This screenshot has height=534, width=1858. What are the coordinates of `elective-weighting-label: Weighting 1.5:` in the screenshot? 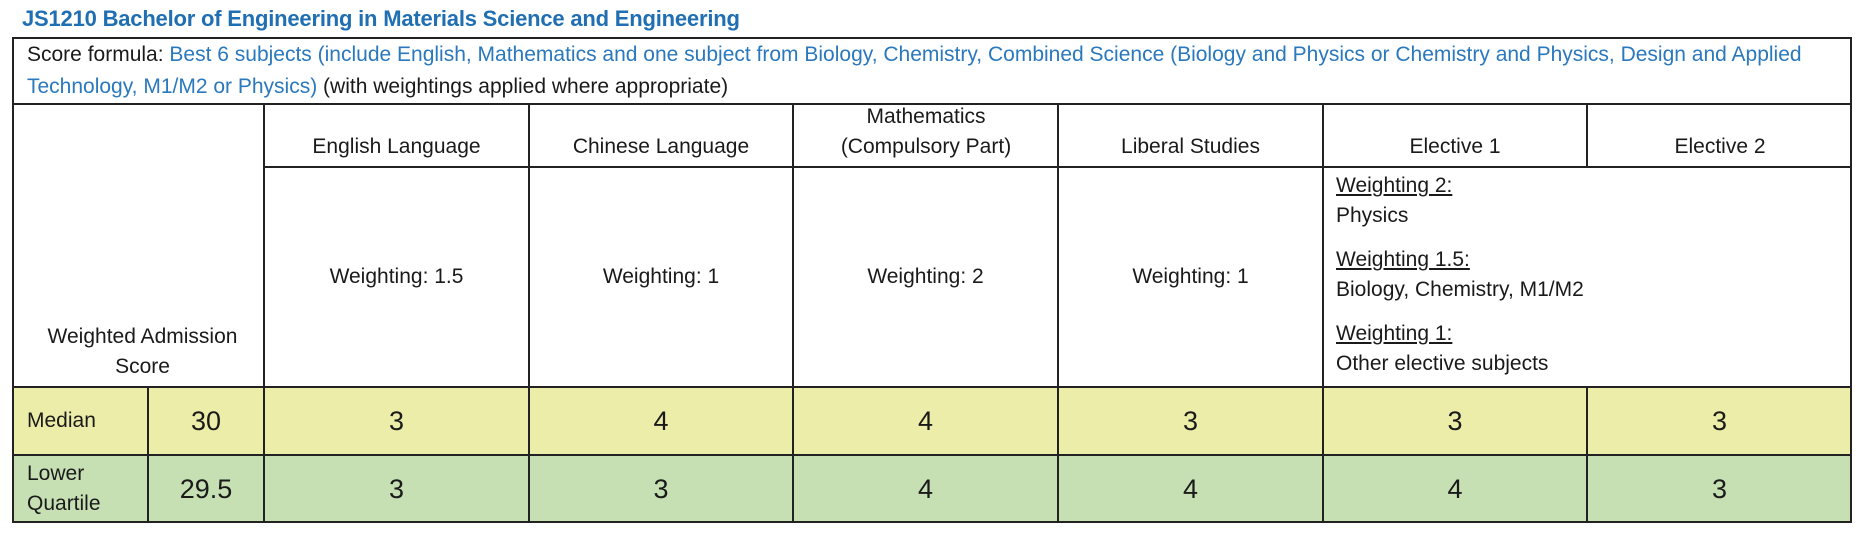 It's located at (1403, 259).